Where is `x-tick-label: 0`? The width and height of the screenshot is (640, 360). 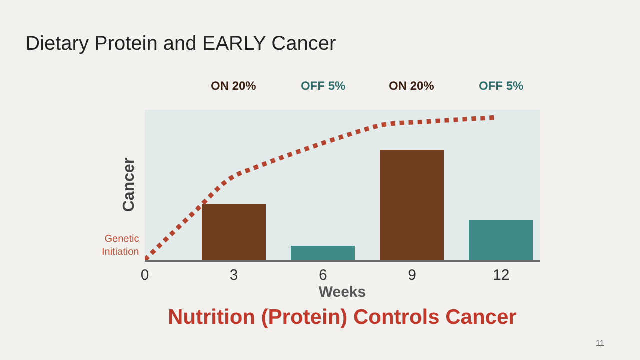 x-tick-label: 0 is located at coordinates (145, 275).